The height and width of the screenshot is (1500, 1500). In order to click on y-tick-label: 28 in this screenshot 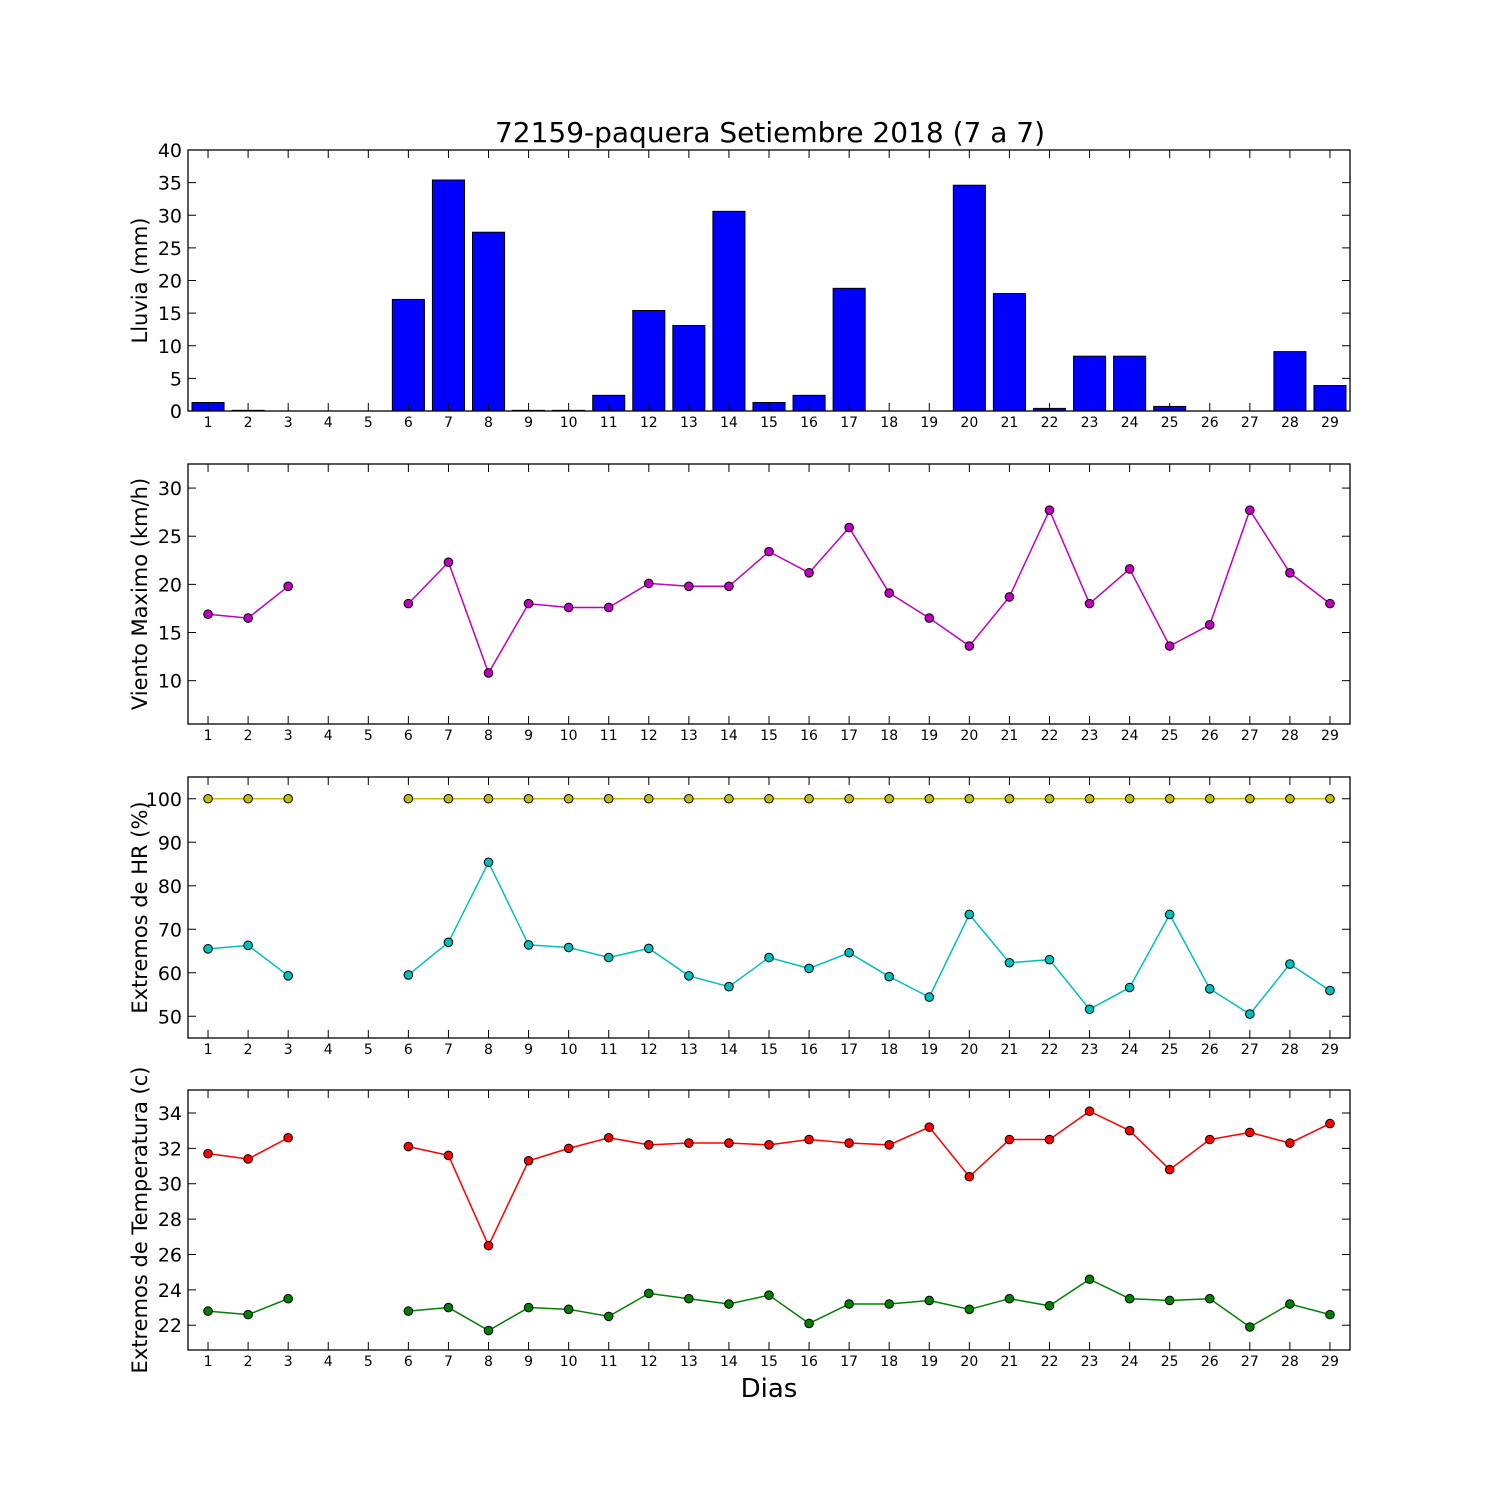, I will do `click(170, 1220)`.